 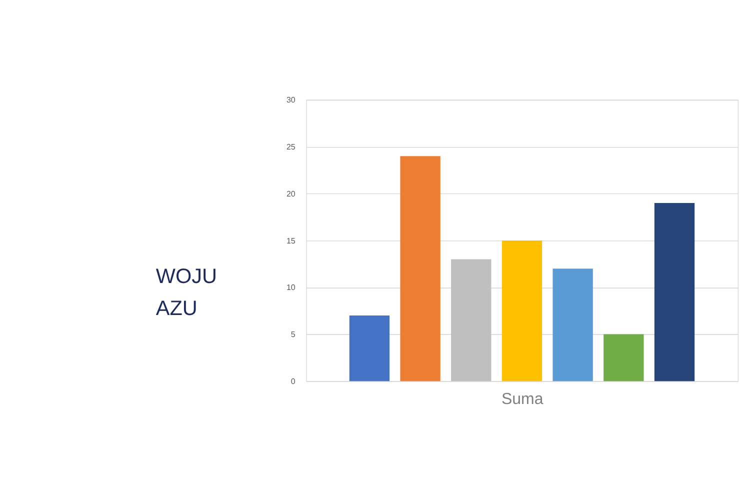 I want to click on x-axis-title: Suma, so click(x=523, y=399).